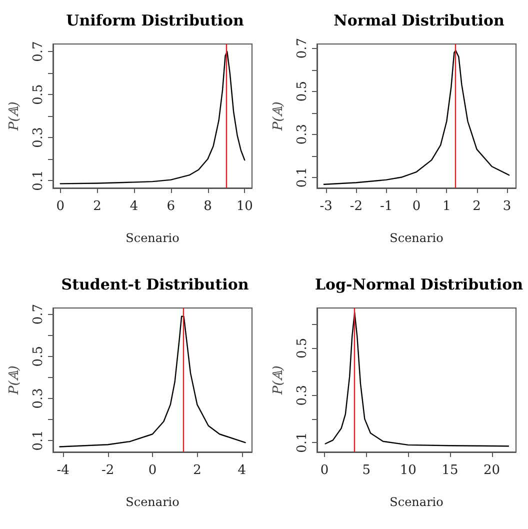 Image resolution: width=528 pixels, height=529 pixels. What do you see at coordinates (326, 206) in the screenshot?
I see `x-tick-label: -3` at bounding box center [326, 206].